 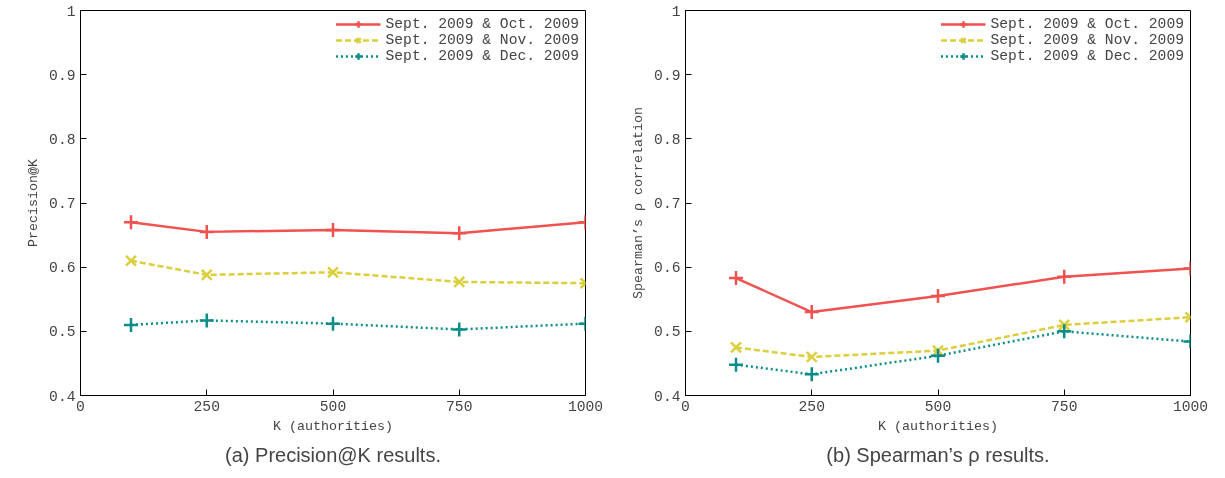 I want to click on y-axis-title: Precision@K, so click(x=34, y=203).